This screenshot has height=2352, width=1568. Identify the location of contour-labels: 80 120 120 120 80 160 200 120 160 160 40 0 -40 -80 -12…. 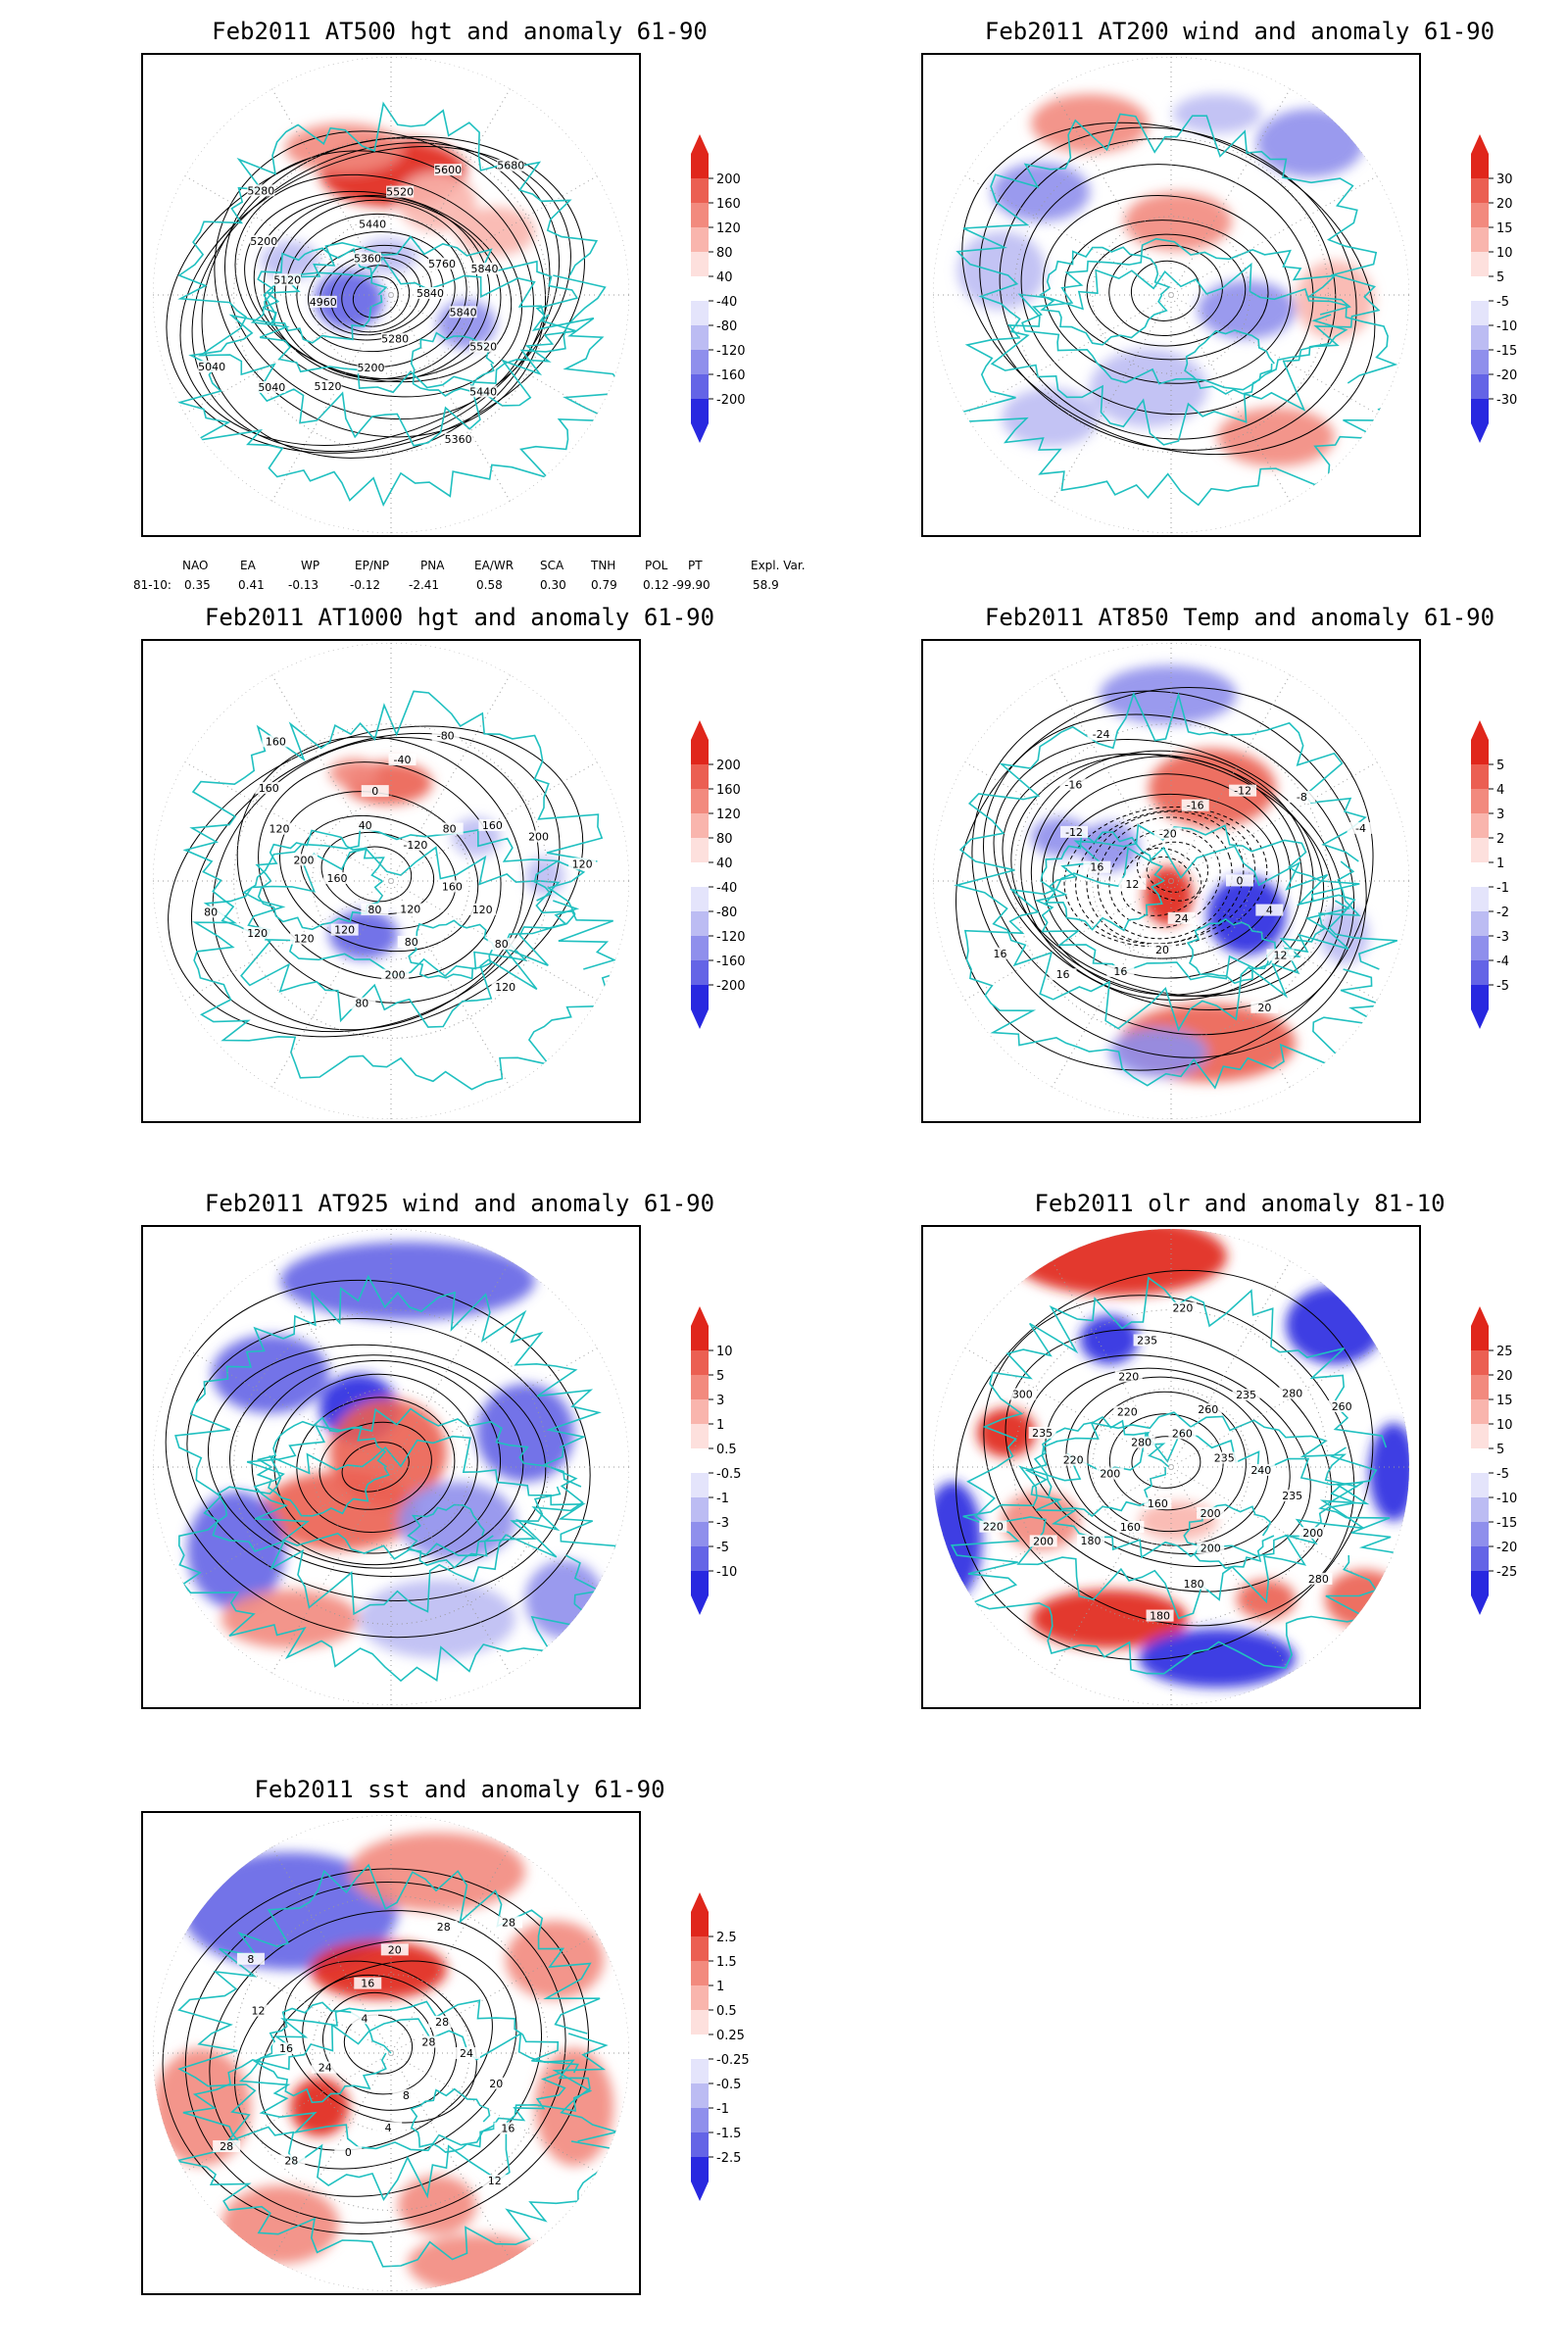
(397, 869).